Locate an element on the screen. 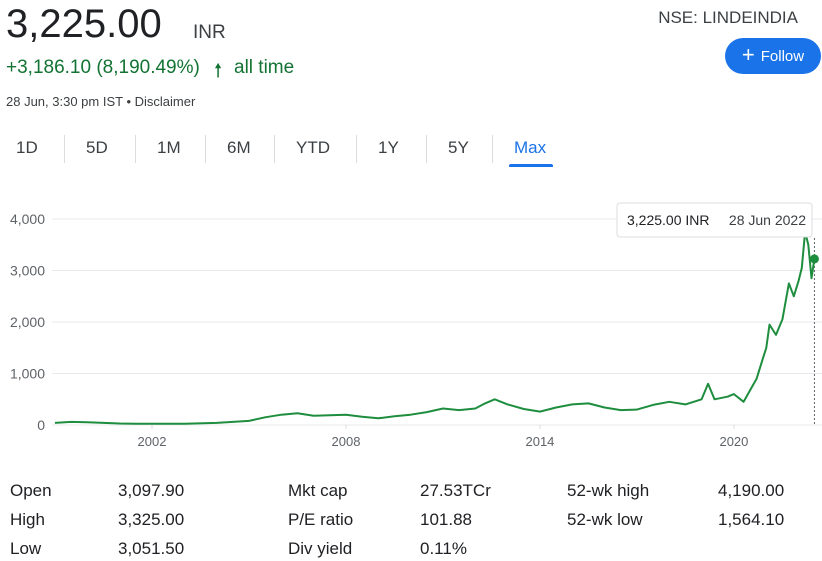 The height and width of the screenshot is (561, 822). y-tick-label: 0 is located at coordinates (41, 425).